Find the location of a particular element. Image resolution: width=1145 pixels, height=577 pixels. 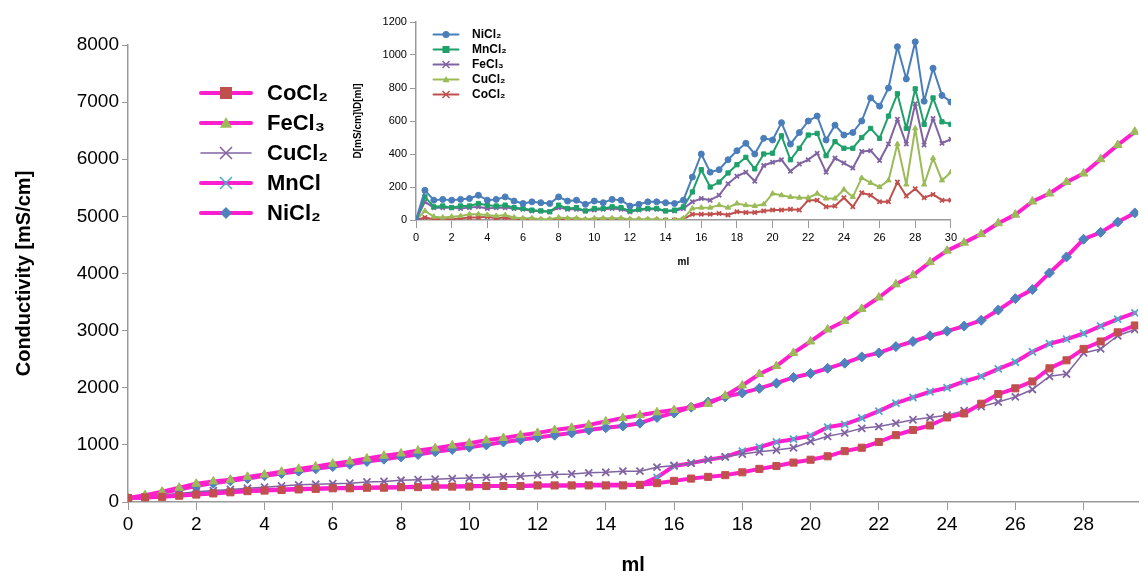

y-tick-label: 800 is located at coordinates (397, 87).